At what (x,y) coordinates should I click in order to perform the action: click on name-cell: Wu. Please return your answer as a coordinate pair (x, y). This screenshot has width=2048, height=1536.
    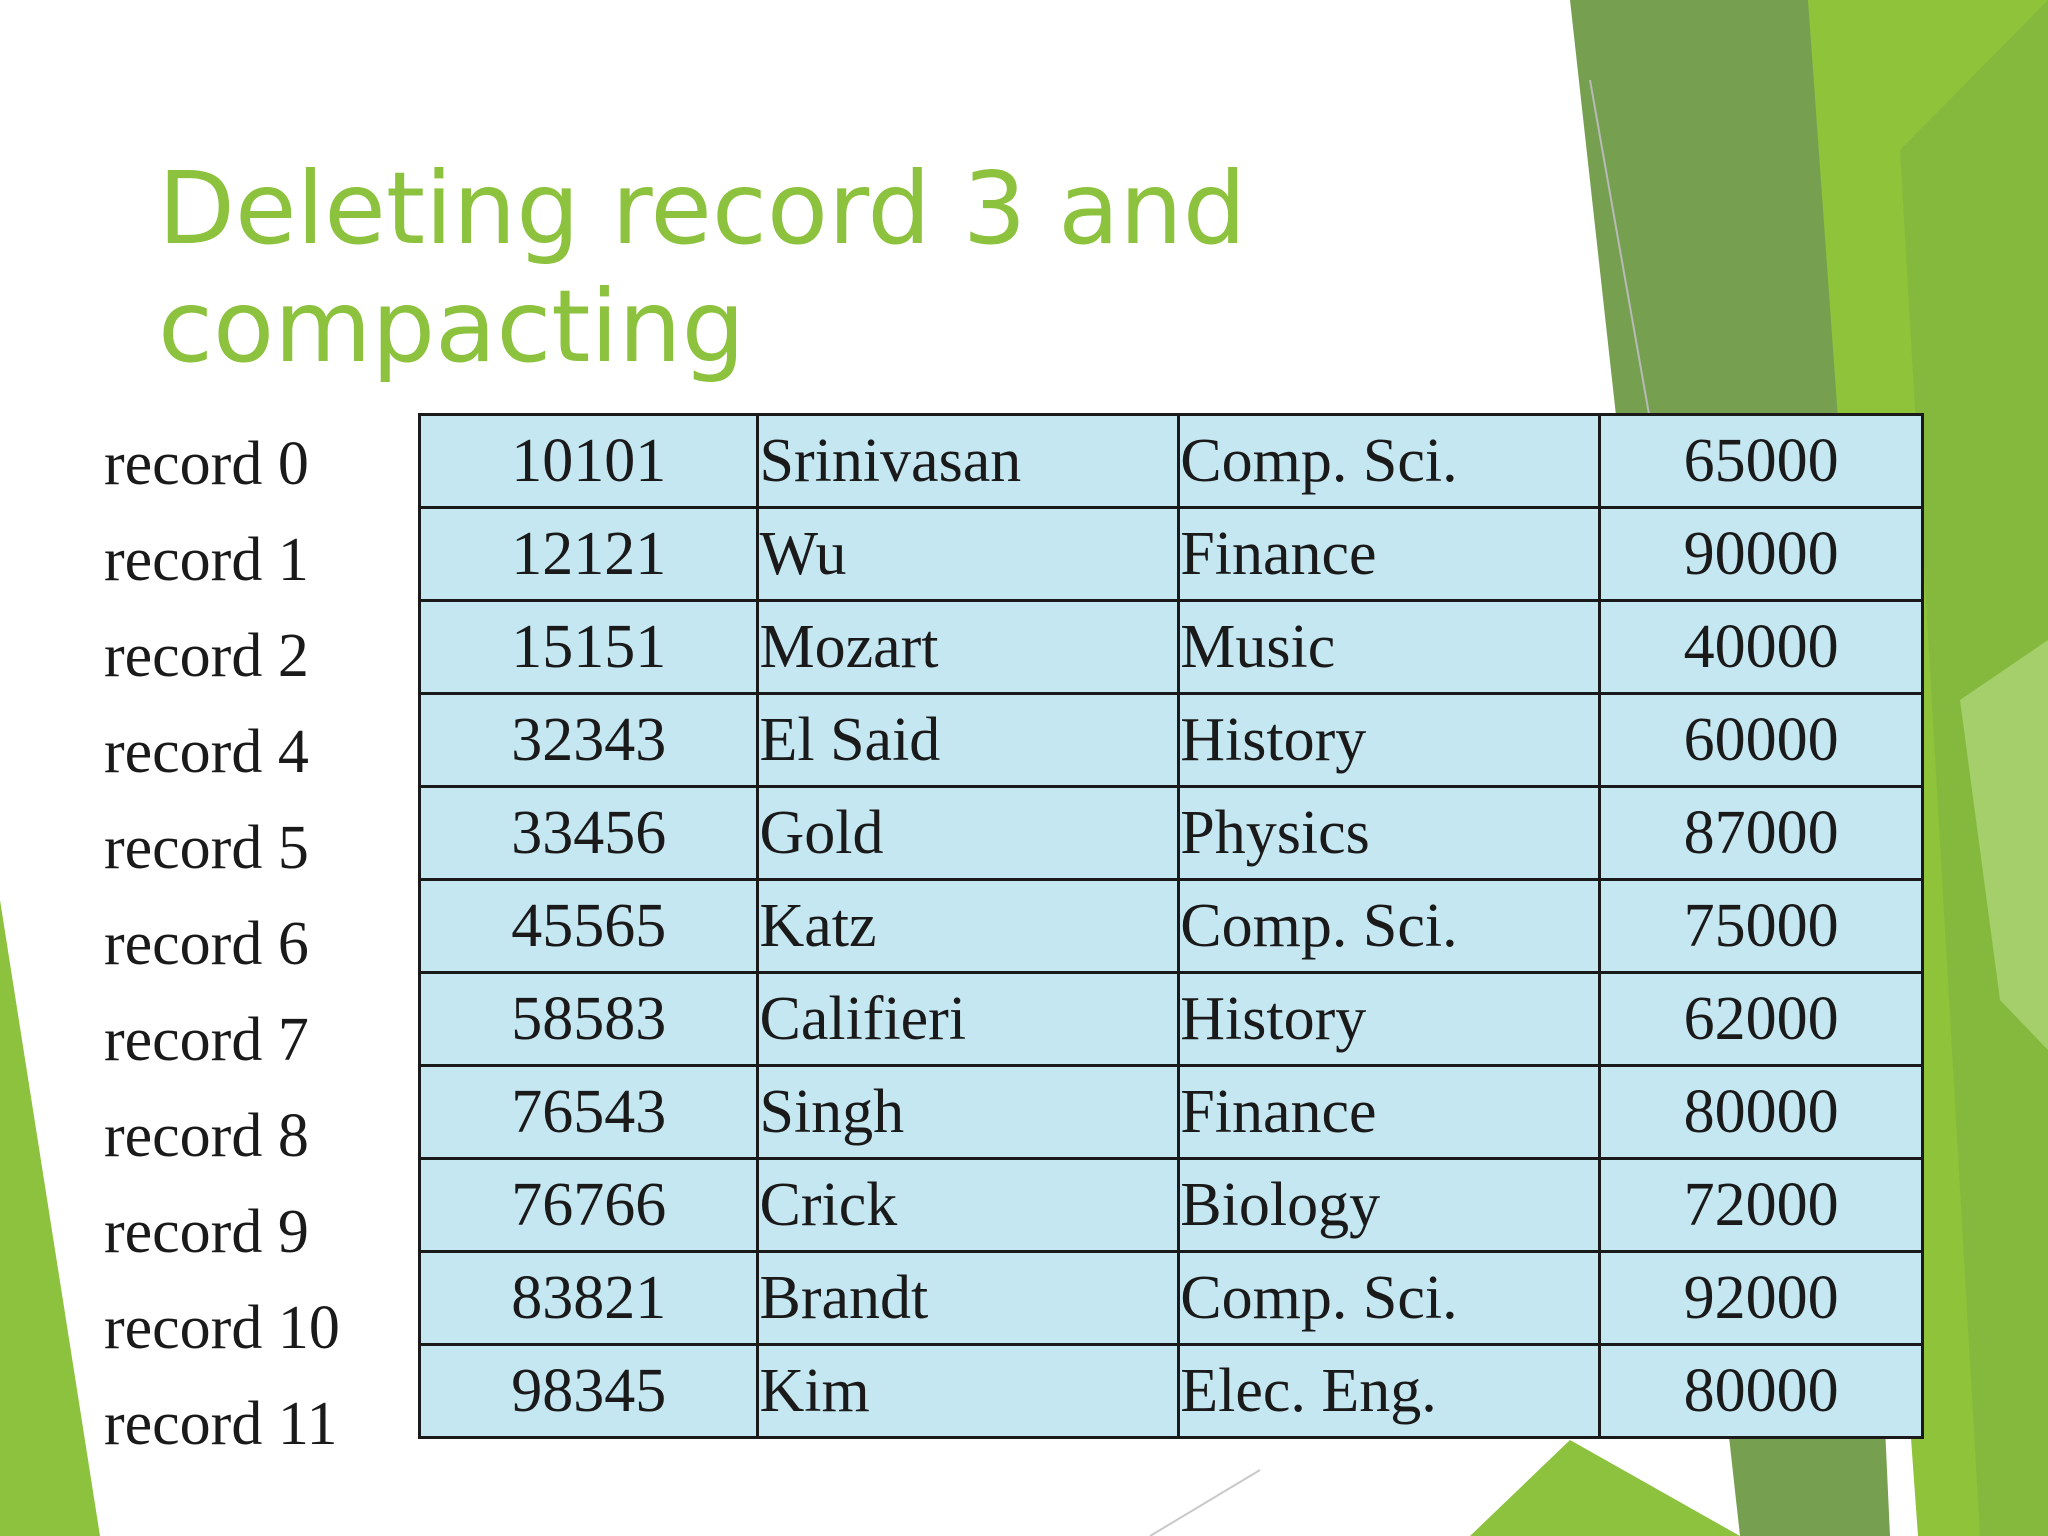
    Looking at the image, I should click on (968, 554).